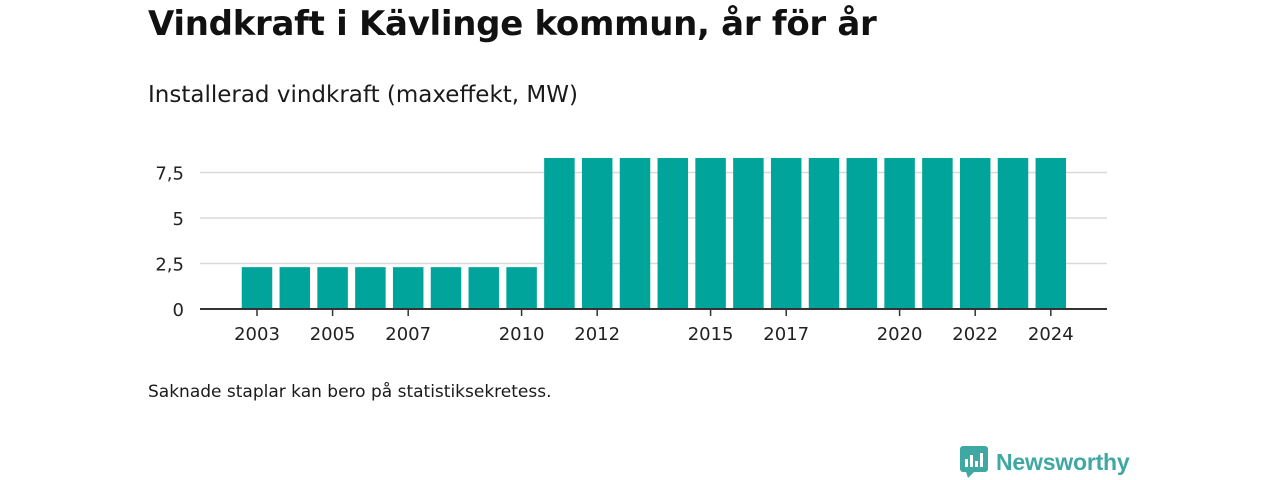  What do you see at coordinates (559, 233) in the screenshot?
I see `bar-2011` at bounding box center [559, 233].